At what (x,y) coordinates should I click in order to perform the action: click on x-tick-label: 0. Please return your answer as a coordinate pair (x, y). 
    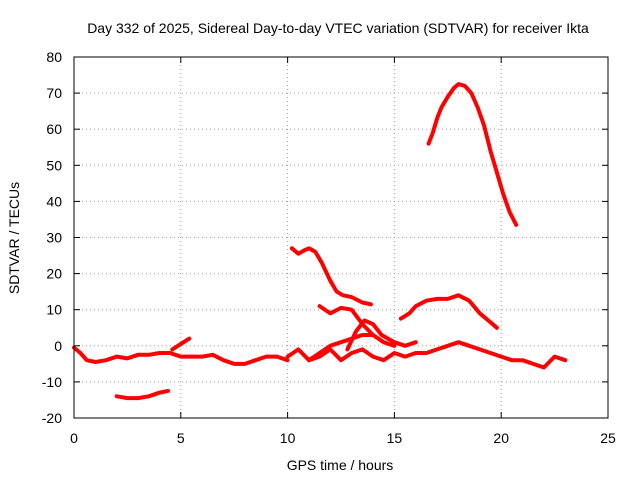
    Looking at the image, I should click on (74, 438).